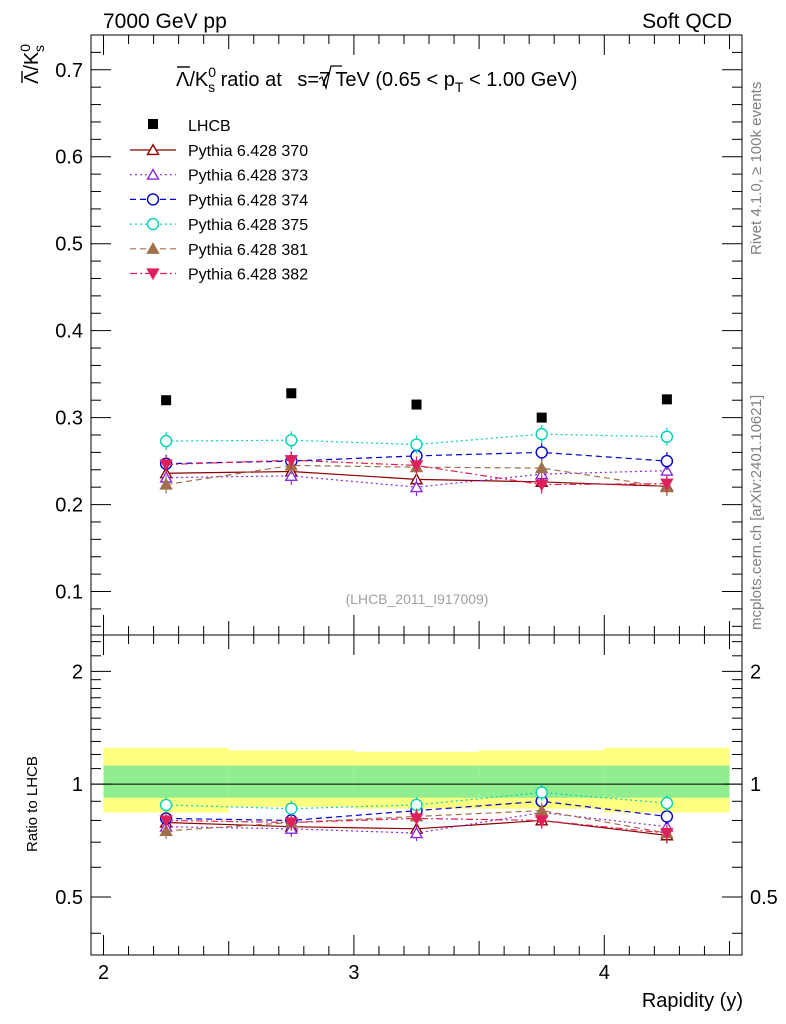 This screenshot has width=786, height=1024. What do you see at coordinates (353, 973) in the screenshot?
I see `x-tick-label: 3` at bounding box center [353, 973].